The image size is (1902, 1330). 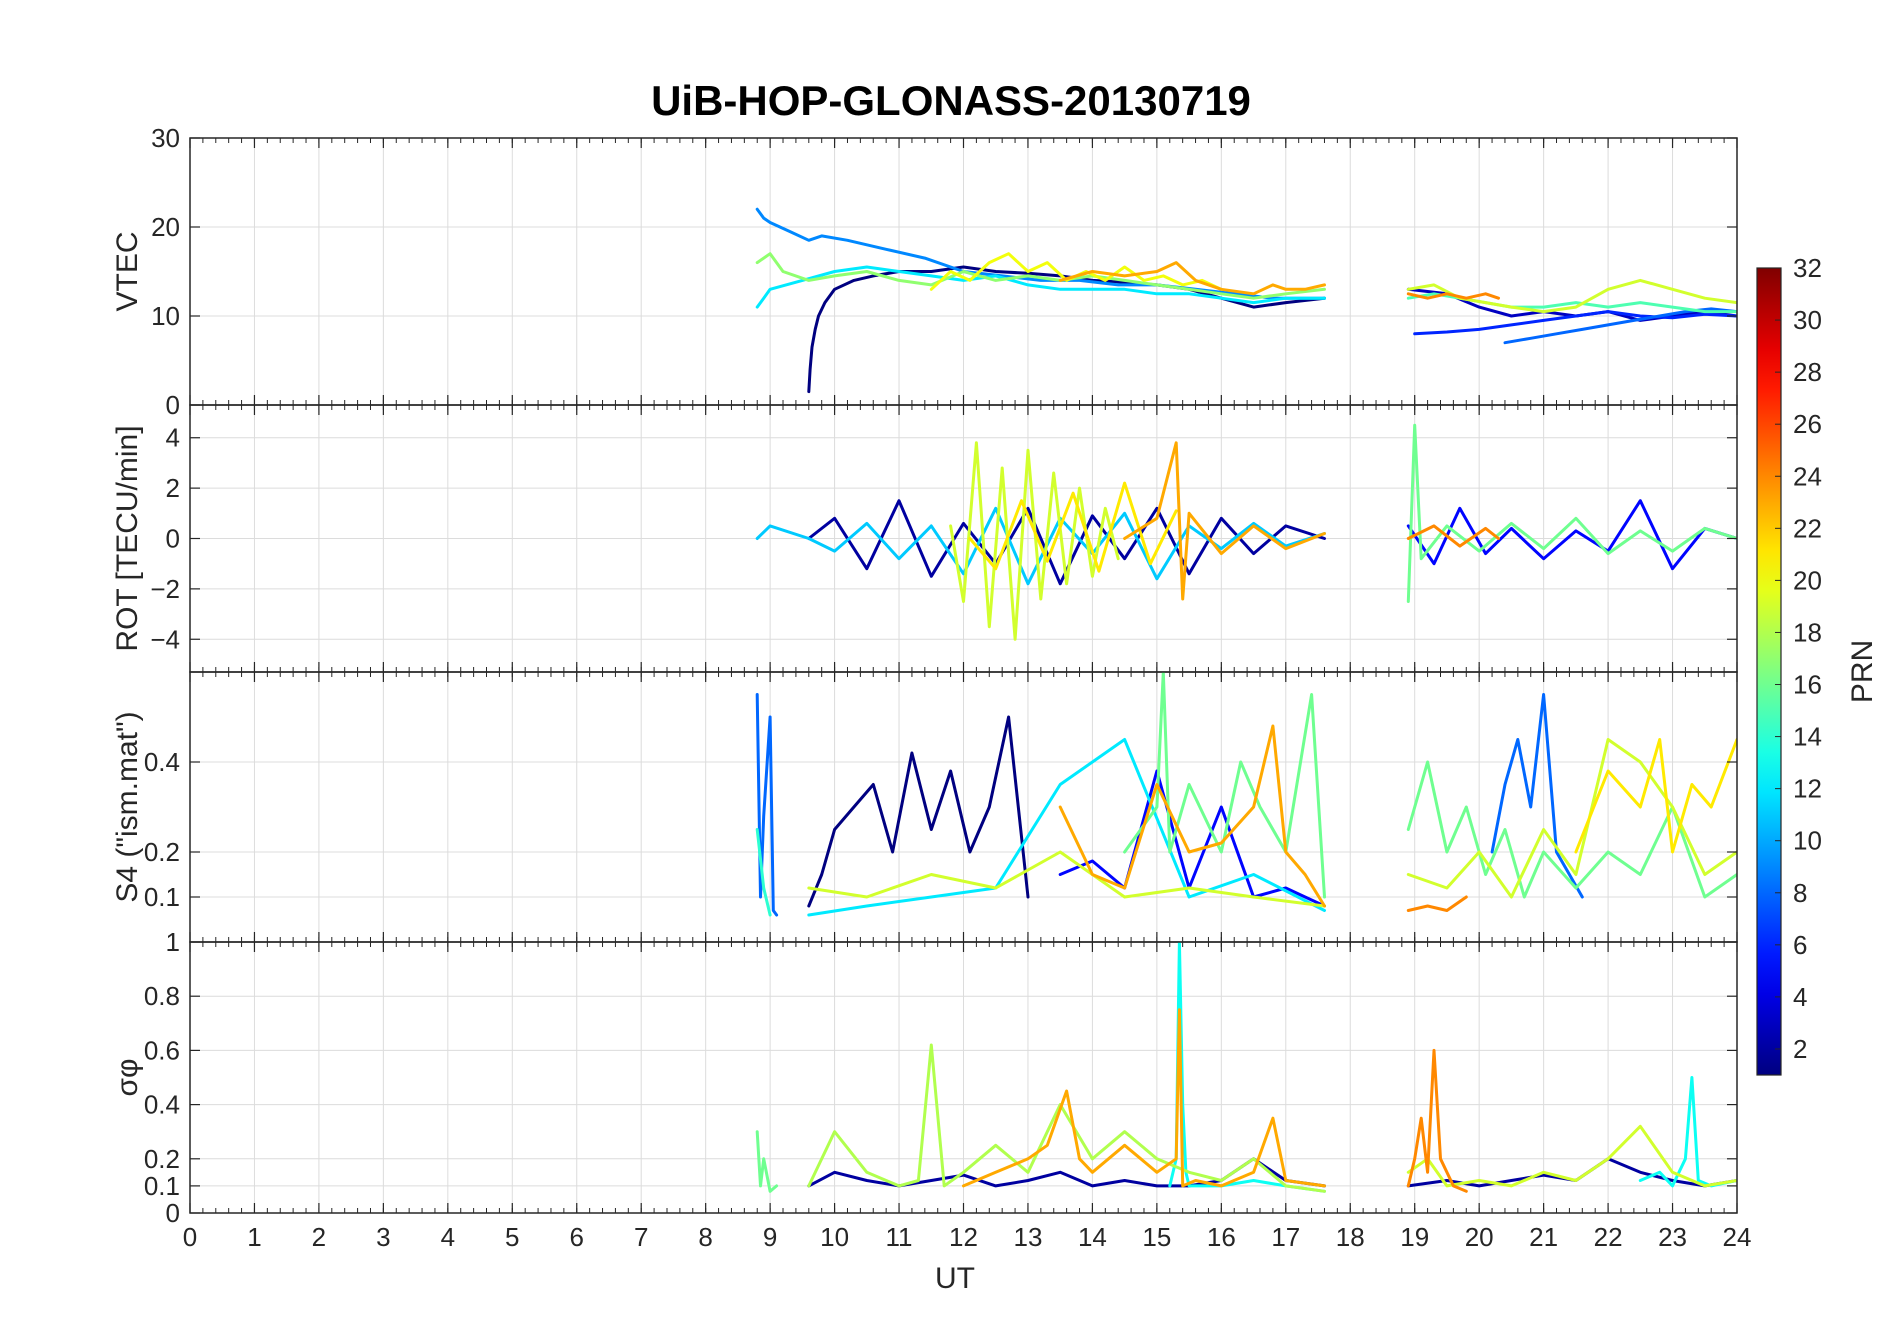 I want to click on colorbar-gradient, so click(x=1769, y=671).